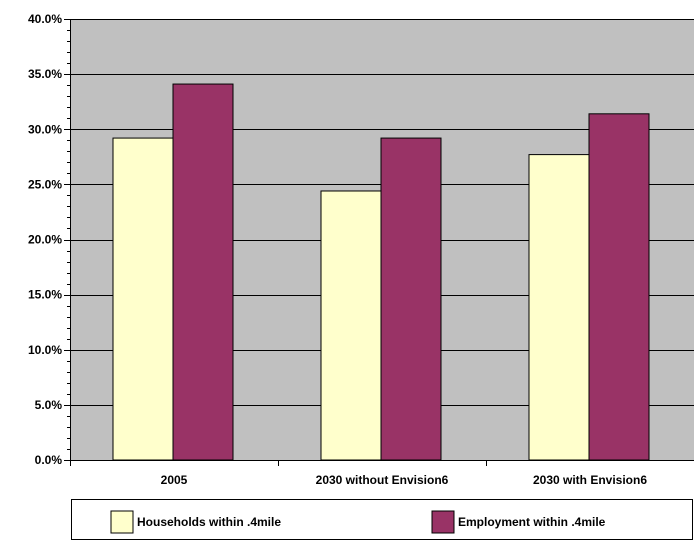 This screenshot has height=545, width=694. I want to click on y-tick-label: 0.0%, so click(49, 460).